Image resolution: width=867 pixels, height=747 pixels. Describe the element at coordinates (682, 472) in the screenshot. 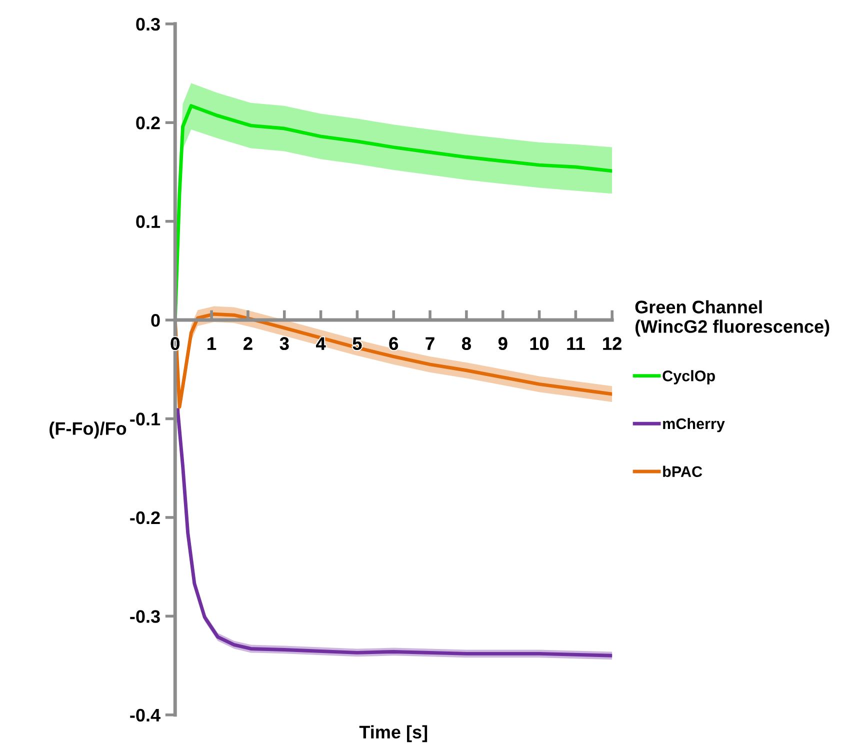

I see `legend-label: bPAC` at that location.